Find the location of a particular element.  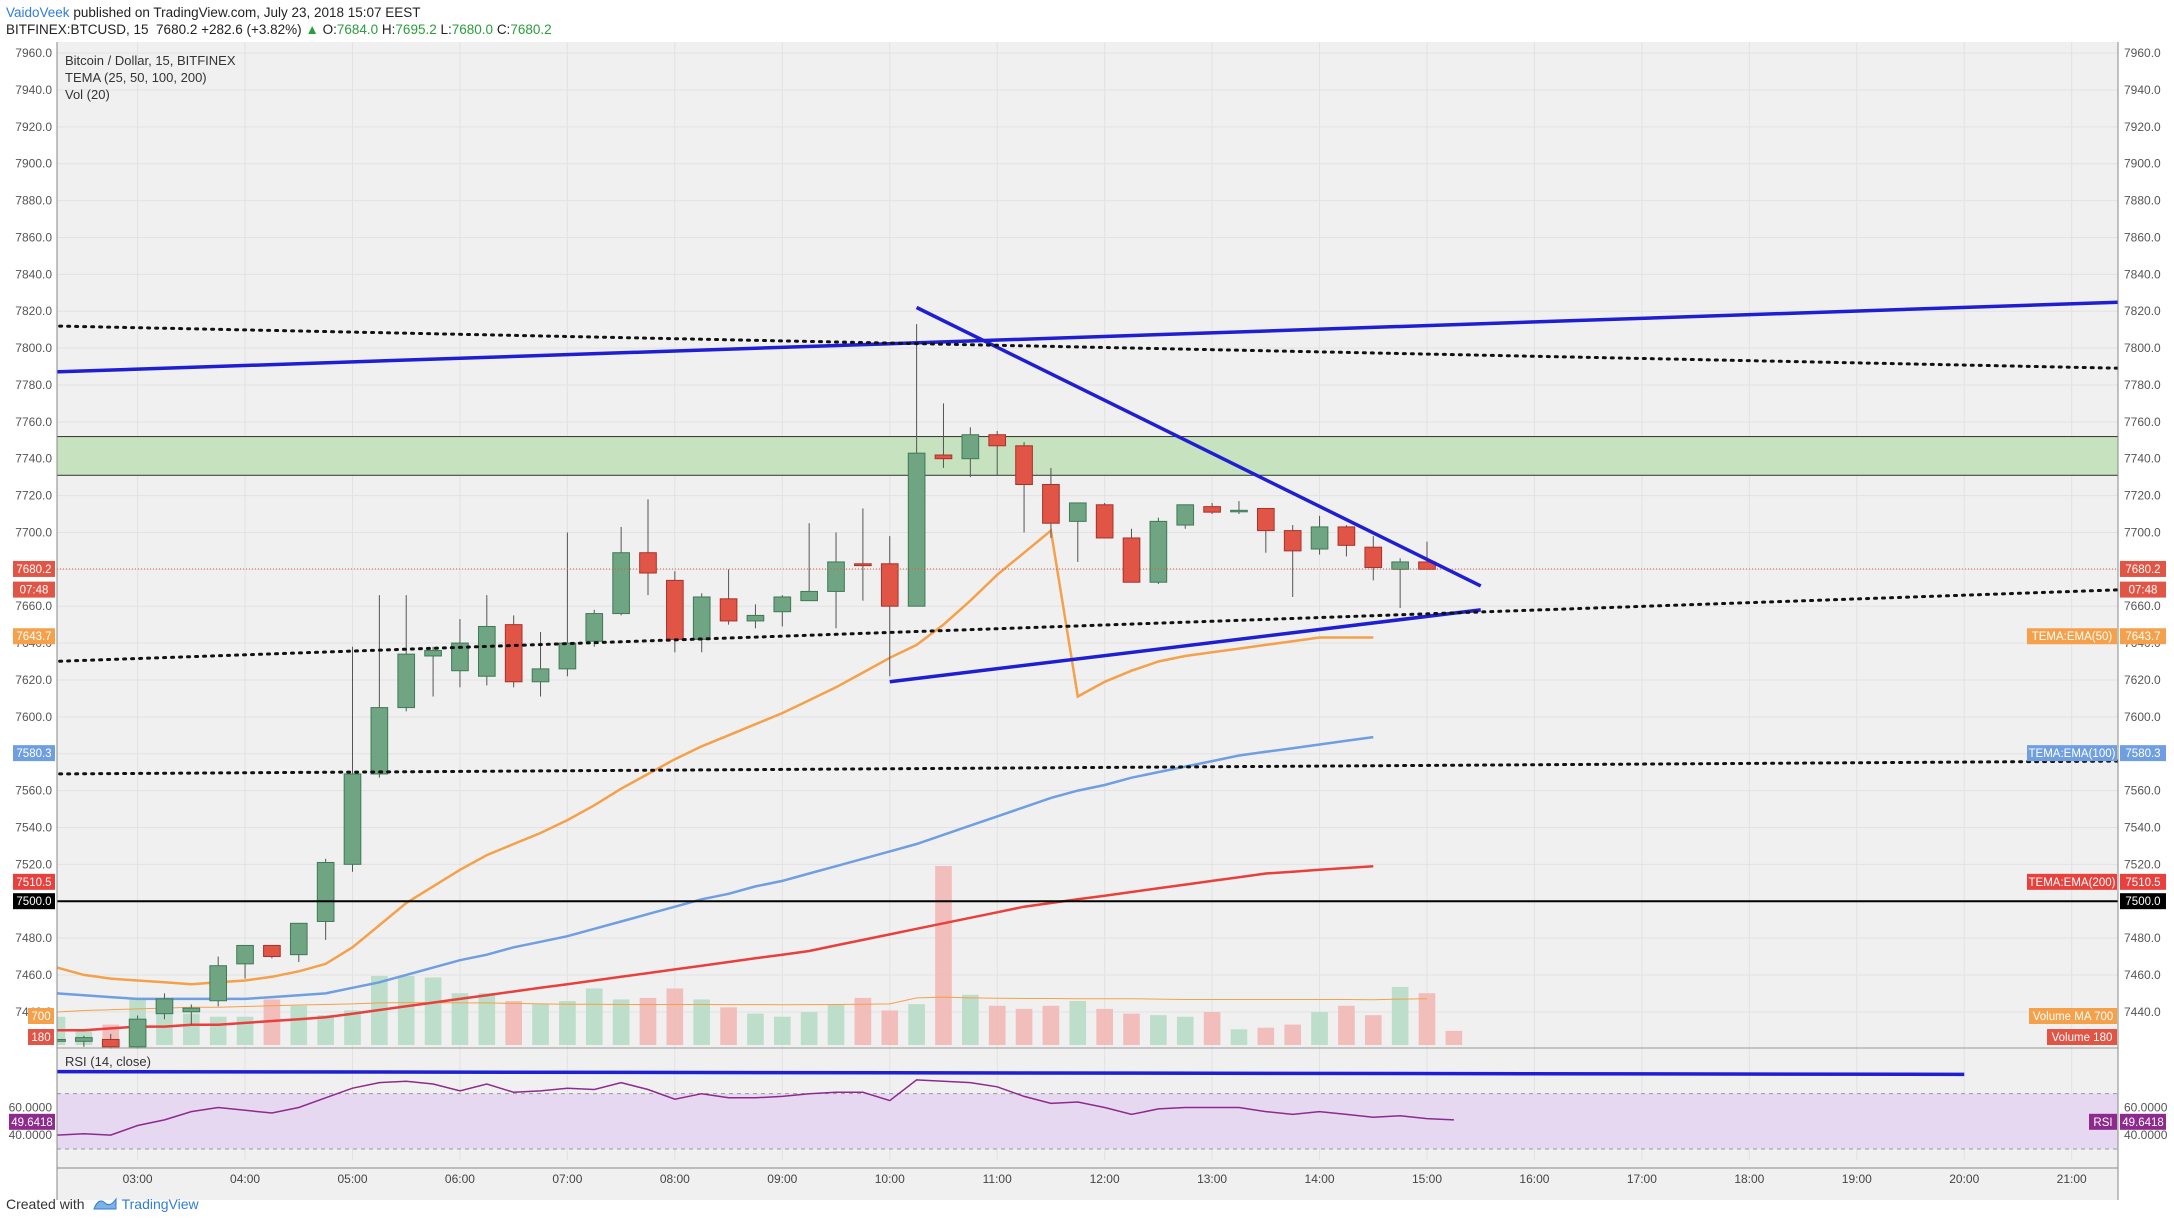

y-tick-label-left: 7740.0 is located at coordinates (33, 459).